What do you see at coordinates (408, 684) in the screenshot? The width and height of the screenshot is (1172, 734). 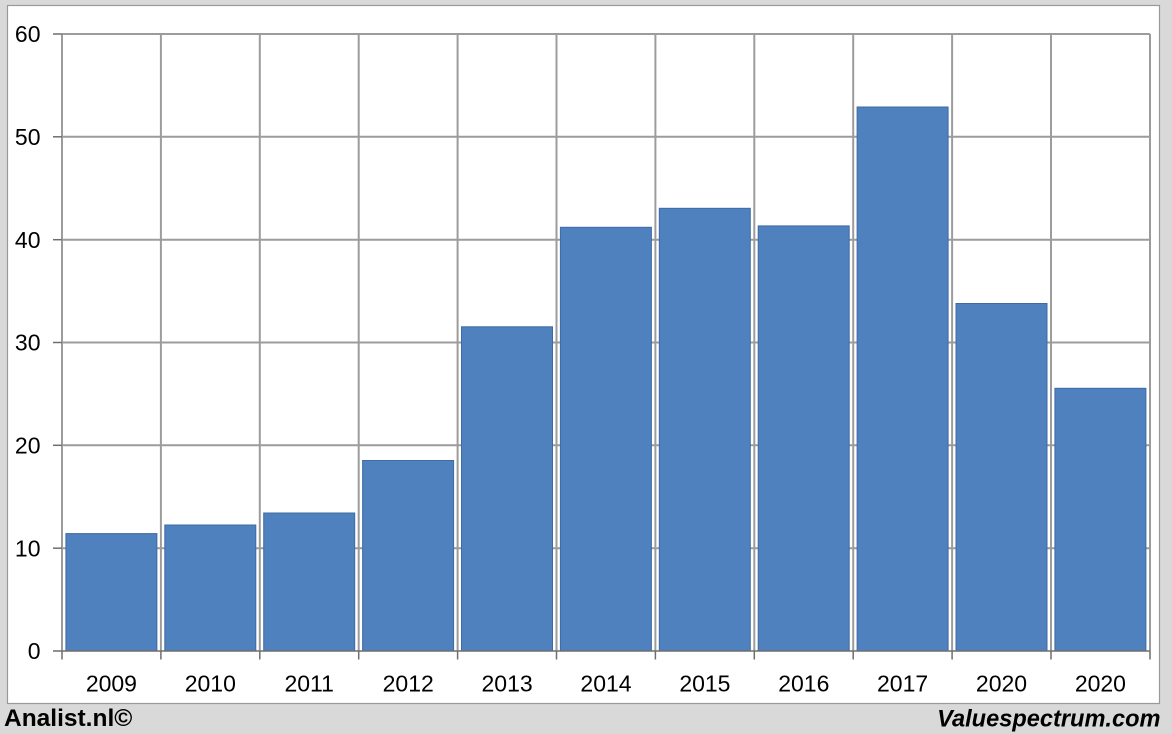 I see `svg-text: 2012` at bounding box center [408, 684].